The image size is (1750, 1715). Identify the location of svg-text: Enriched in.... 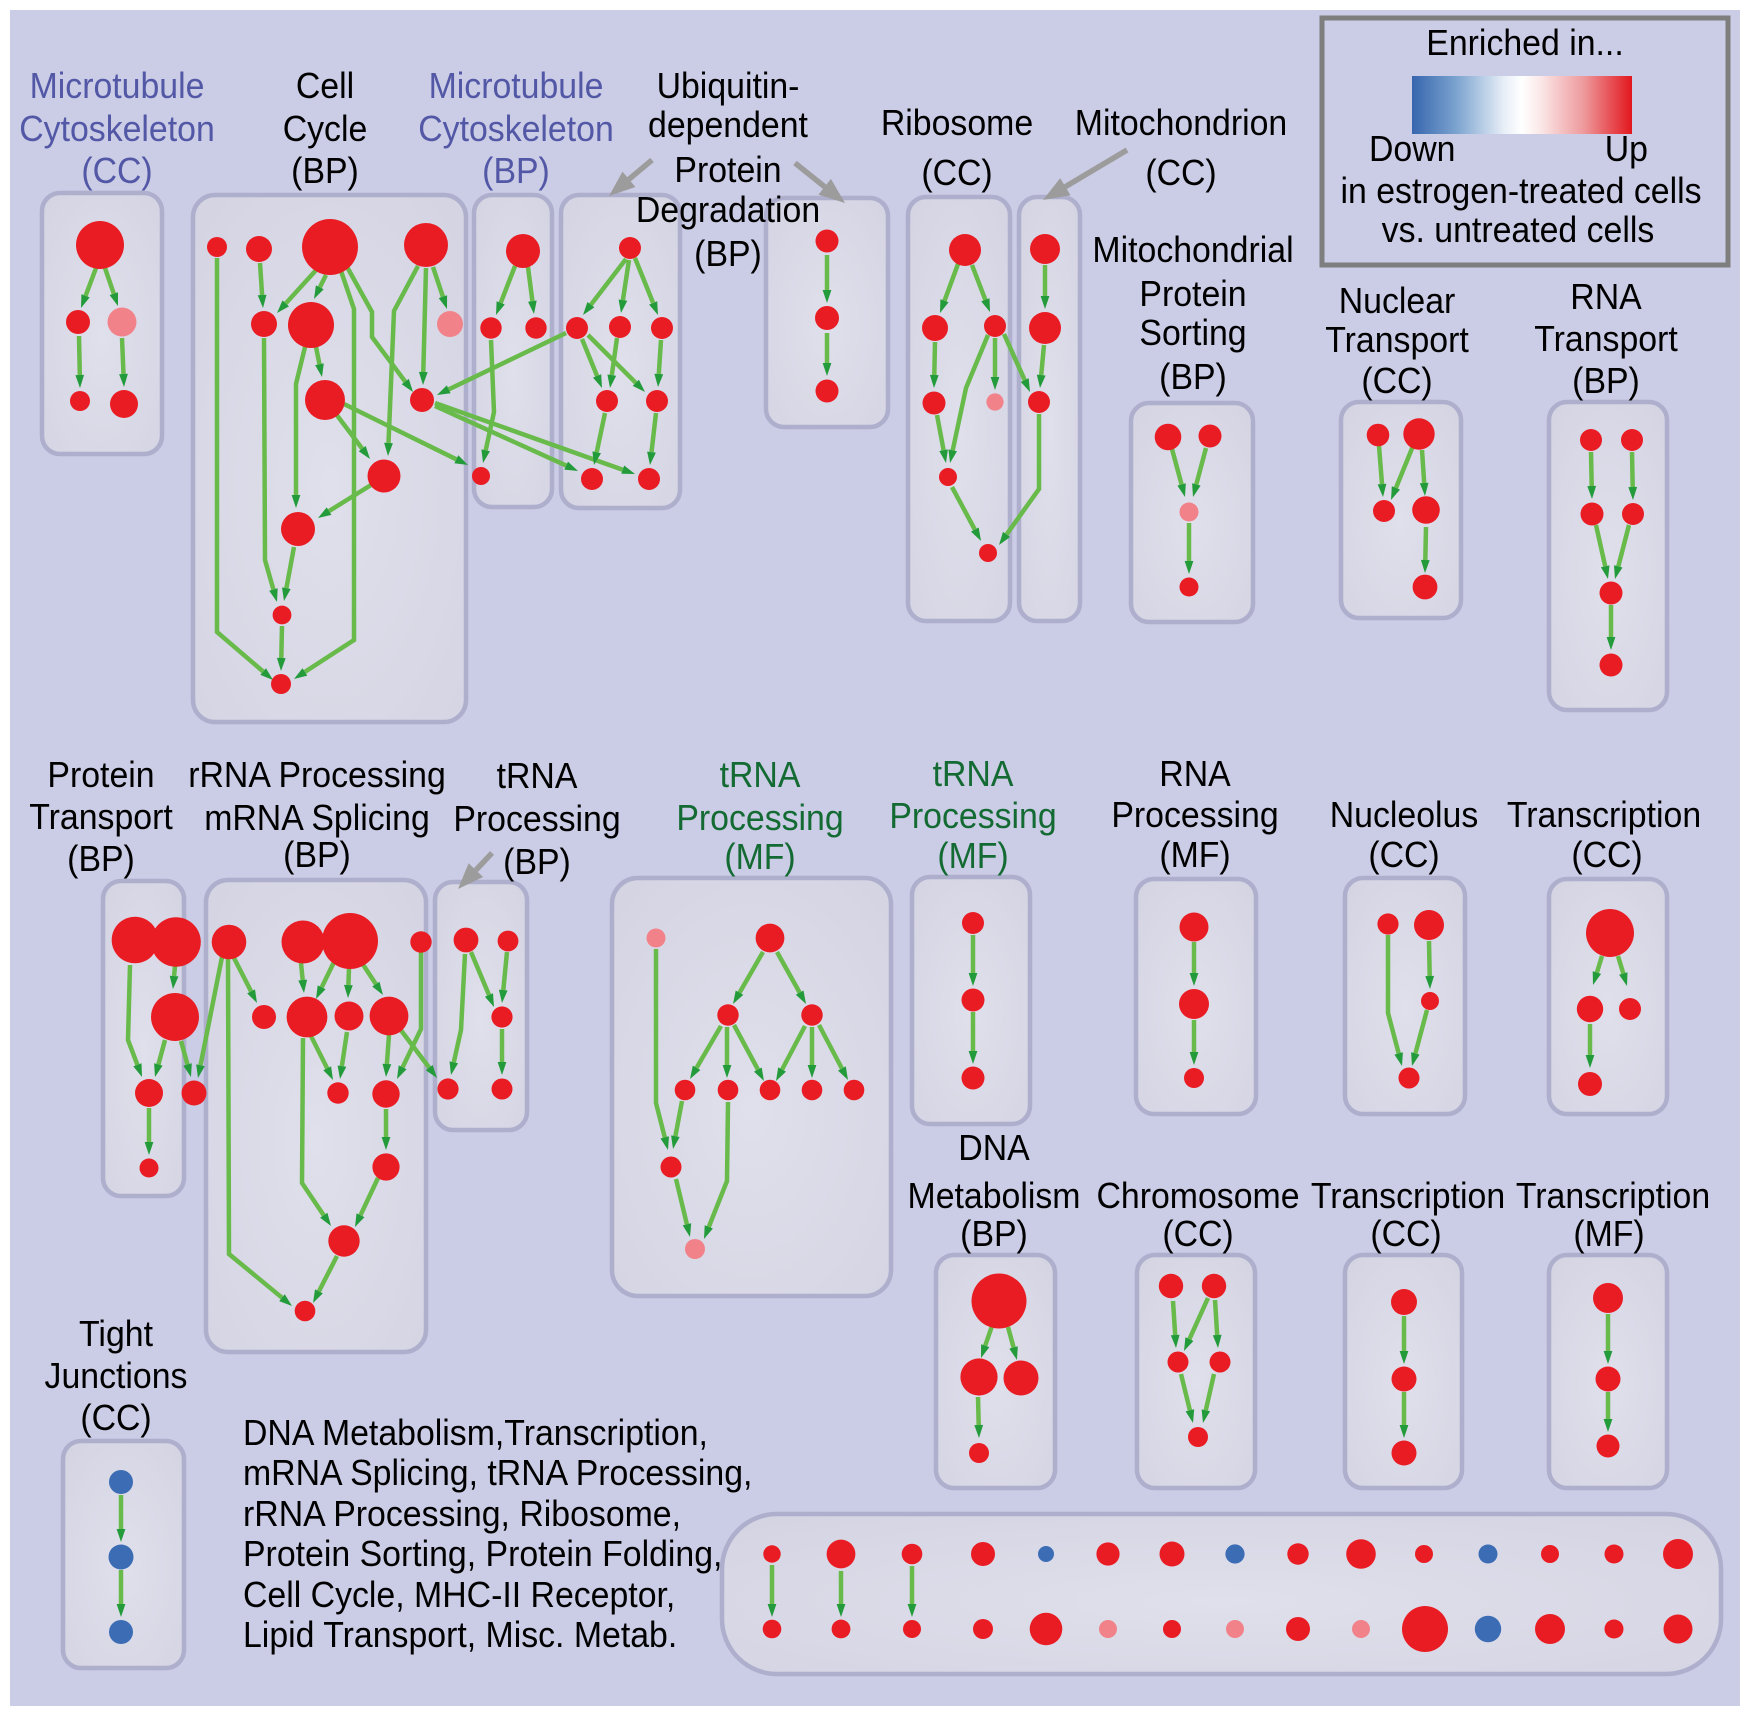
(1524, 43).